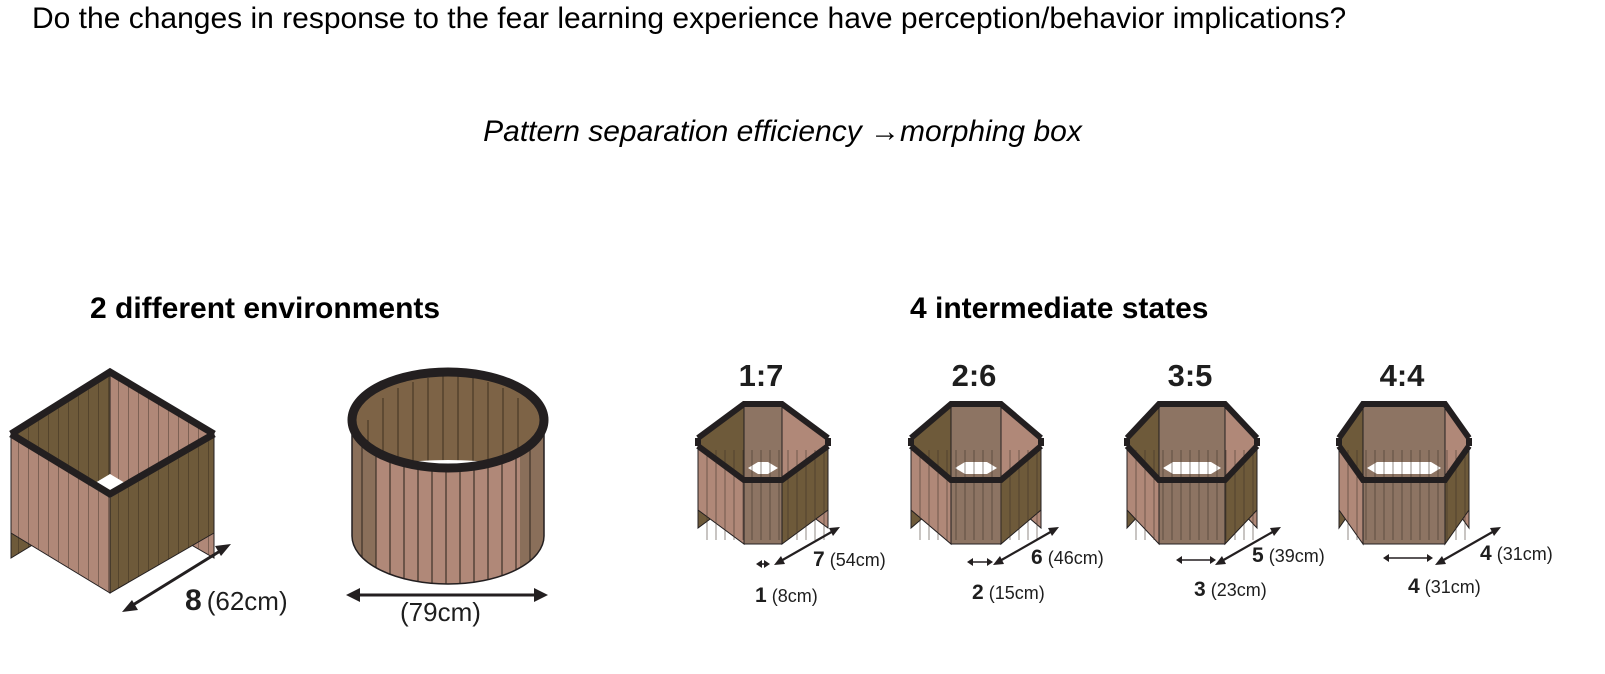 This screenshot has height=674, width=1605. I want to click on square-size: (62cm), so click(247, 601).